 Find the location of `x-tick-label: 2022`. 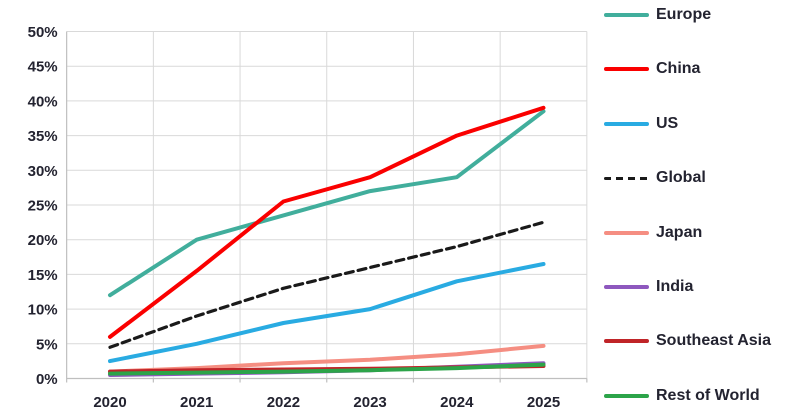

x-tick-label: 2022 is located at coordinates (283, 402).